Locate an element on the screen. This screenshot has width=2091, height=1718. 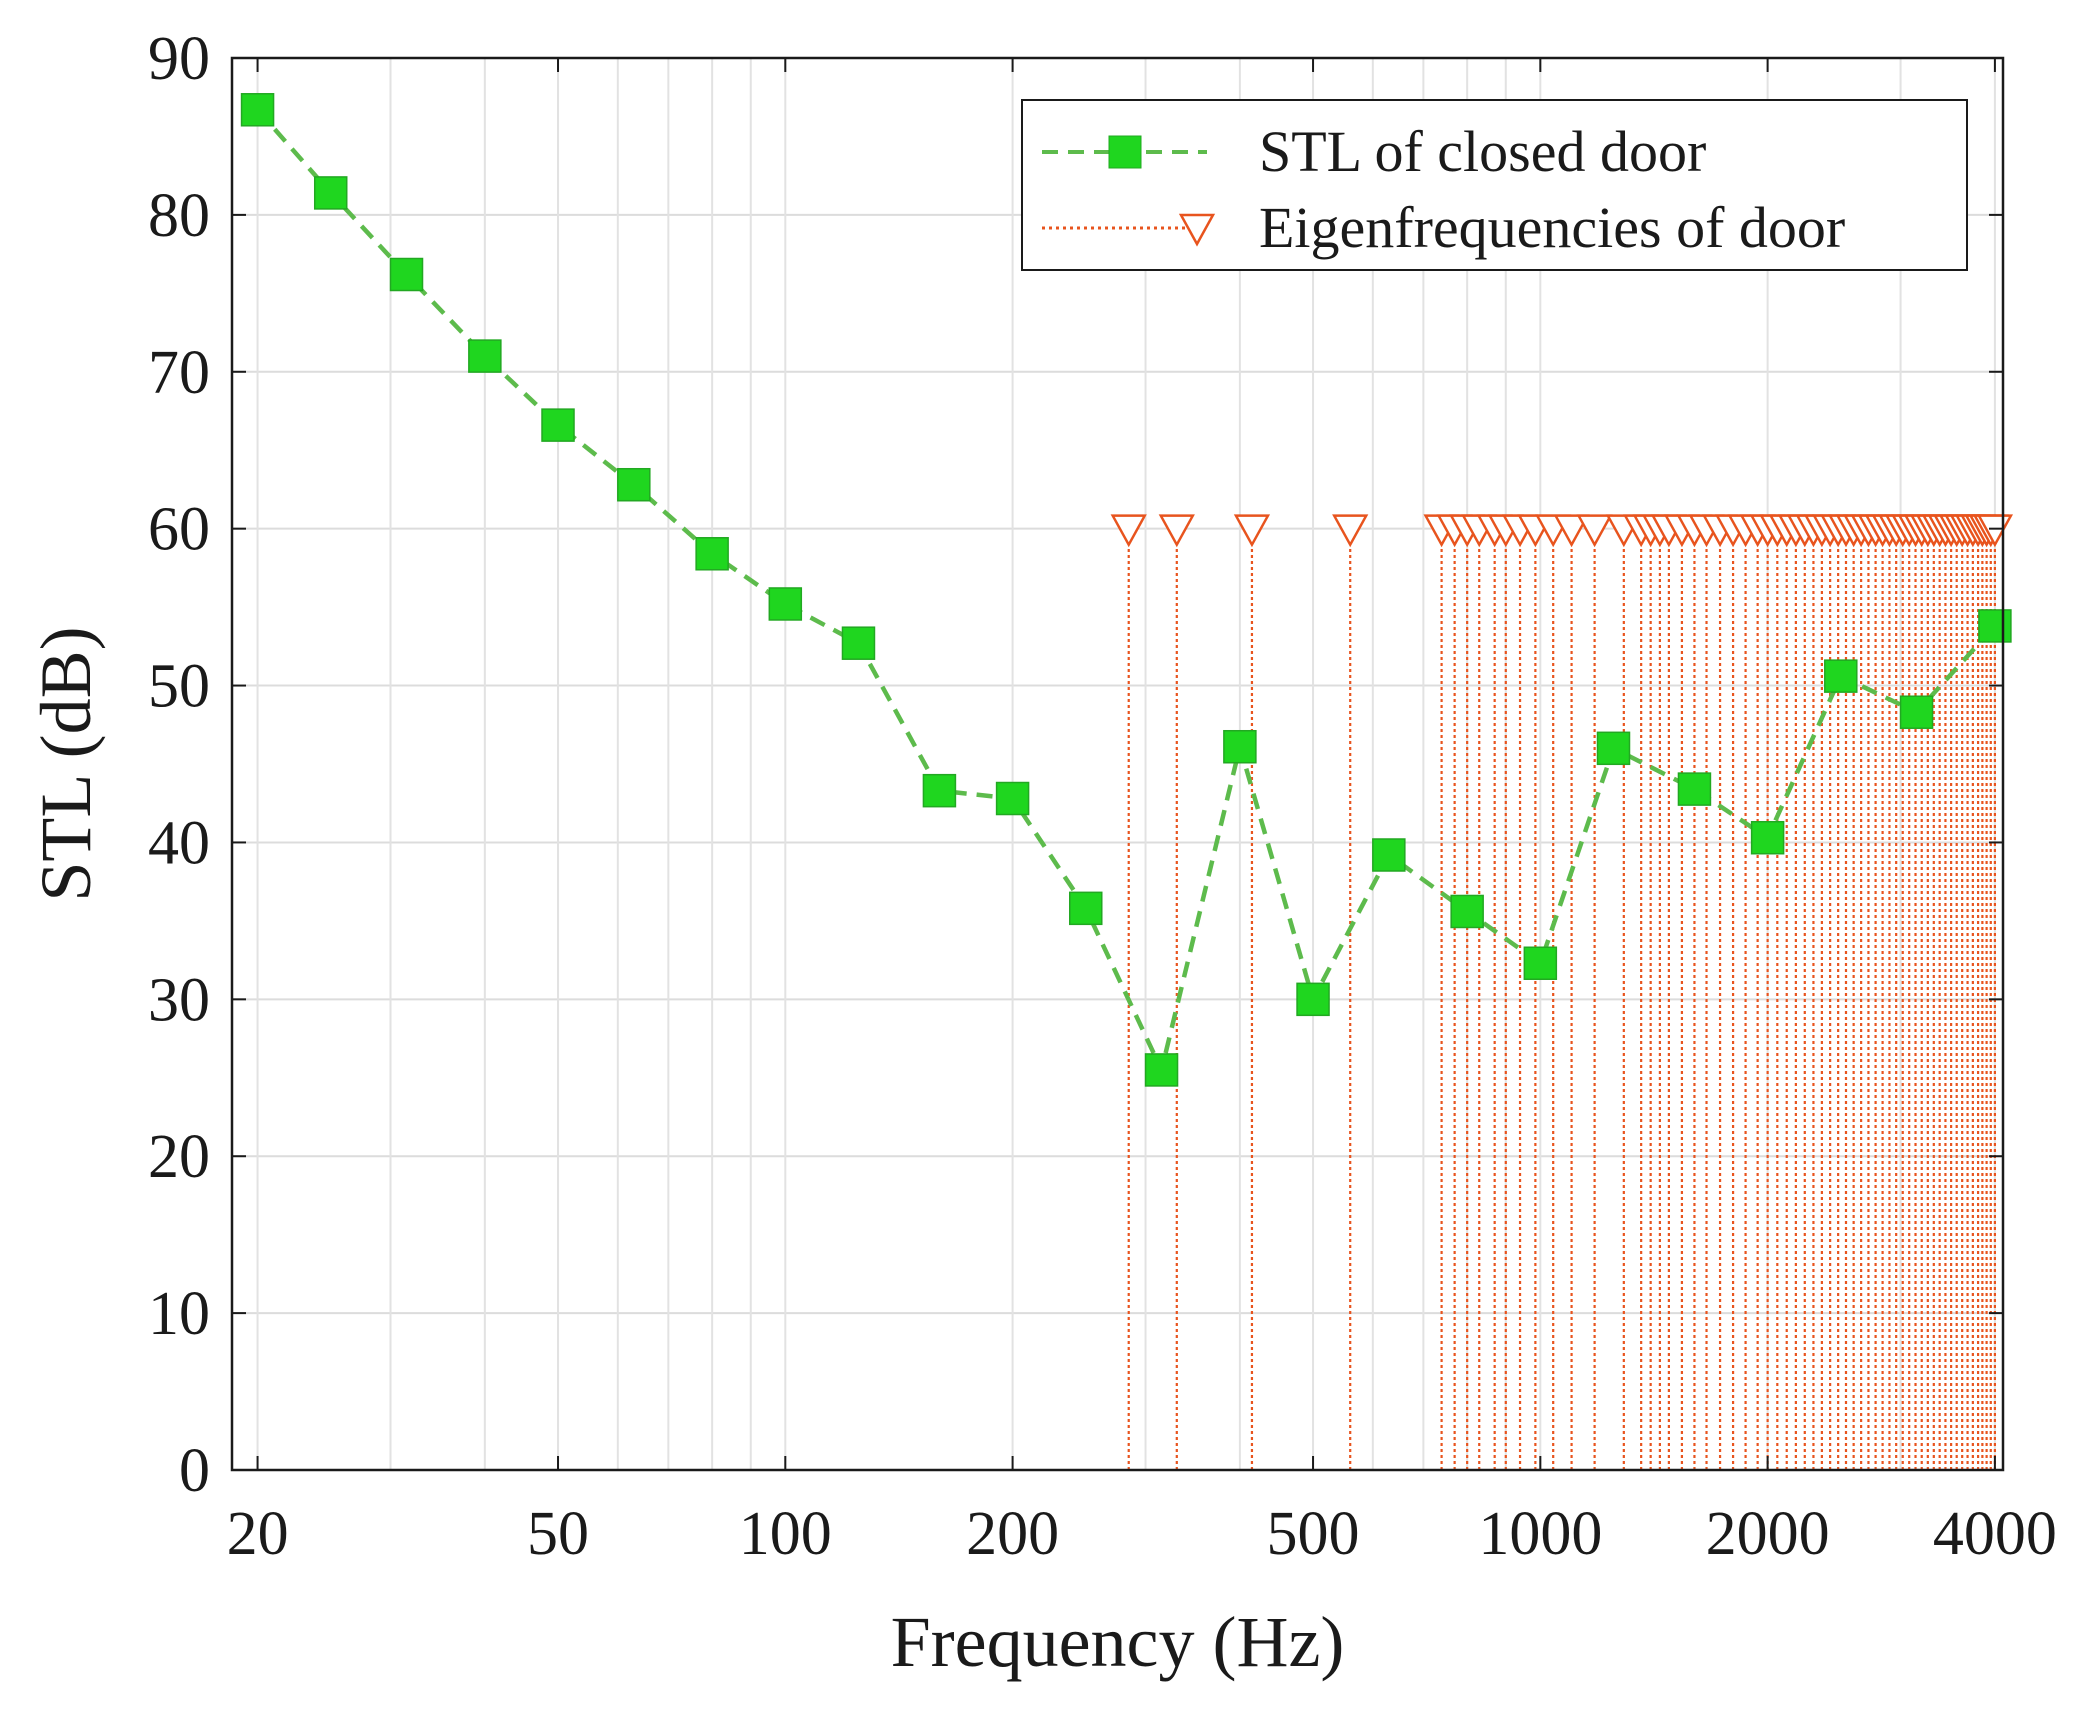
x-tick-label: 20 is located at coordinates (258, 1534).